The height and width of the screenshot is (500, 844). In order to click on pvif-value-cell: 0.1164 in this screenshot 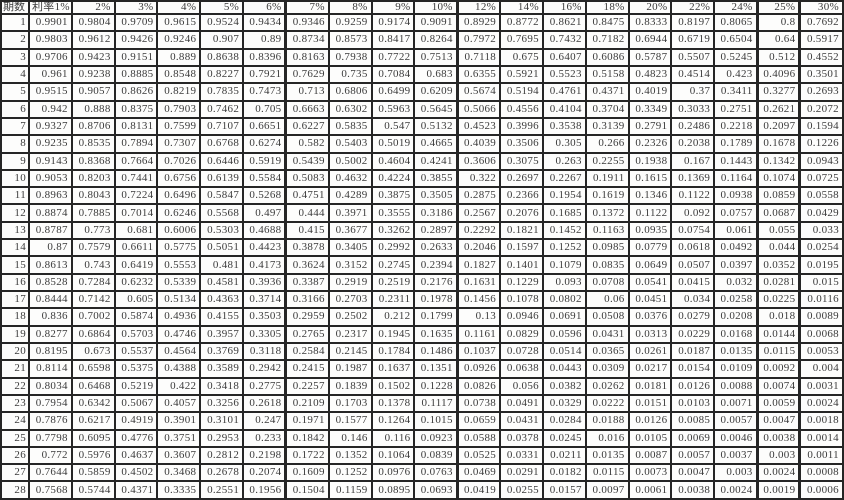, I will do `click(736, 178)`.